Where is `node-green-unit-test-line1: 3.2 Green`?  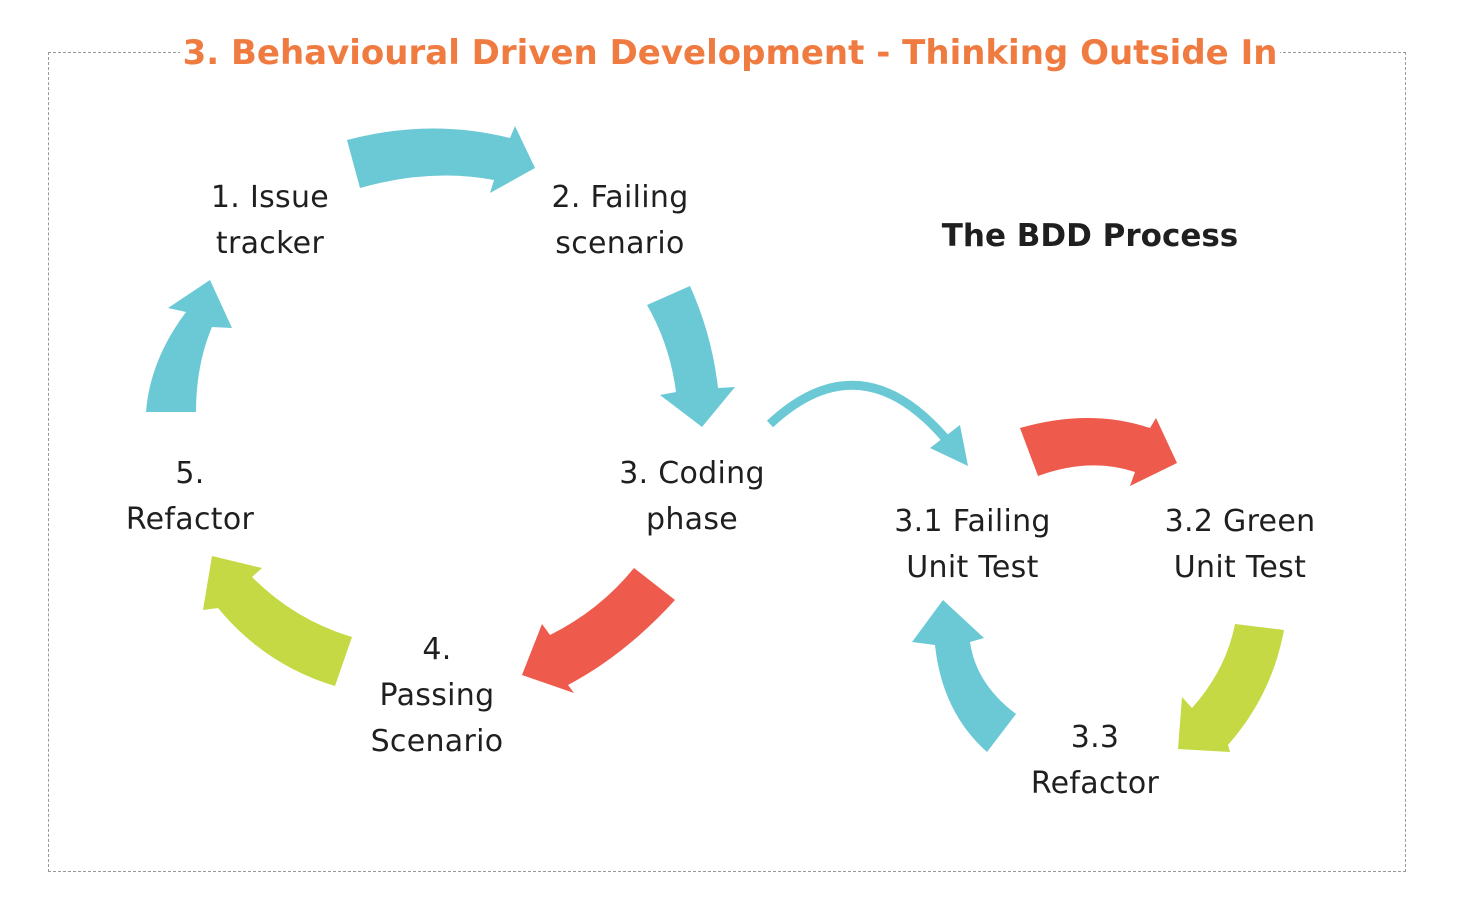 node-green-unit-test-line1: 3.2 Green is located at coordinates (1240, 521).